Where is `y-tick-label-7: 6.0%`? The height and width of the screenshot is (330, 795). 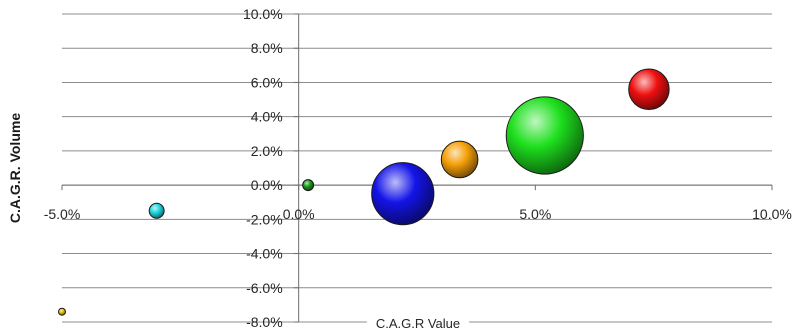 y-tick-label-7: 6.0% is located at coordinates (267, 82).